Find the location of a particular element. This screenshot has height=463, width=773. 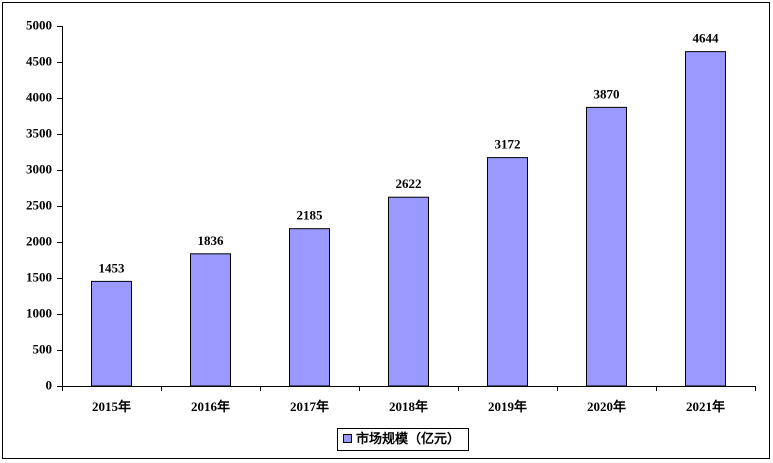

legend-swatch is located at coordinates (347, 438).